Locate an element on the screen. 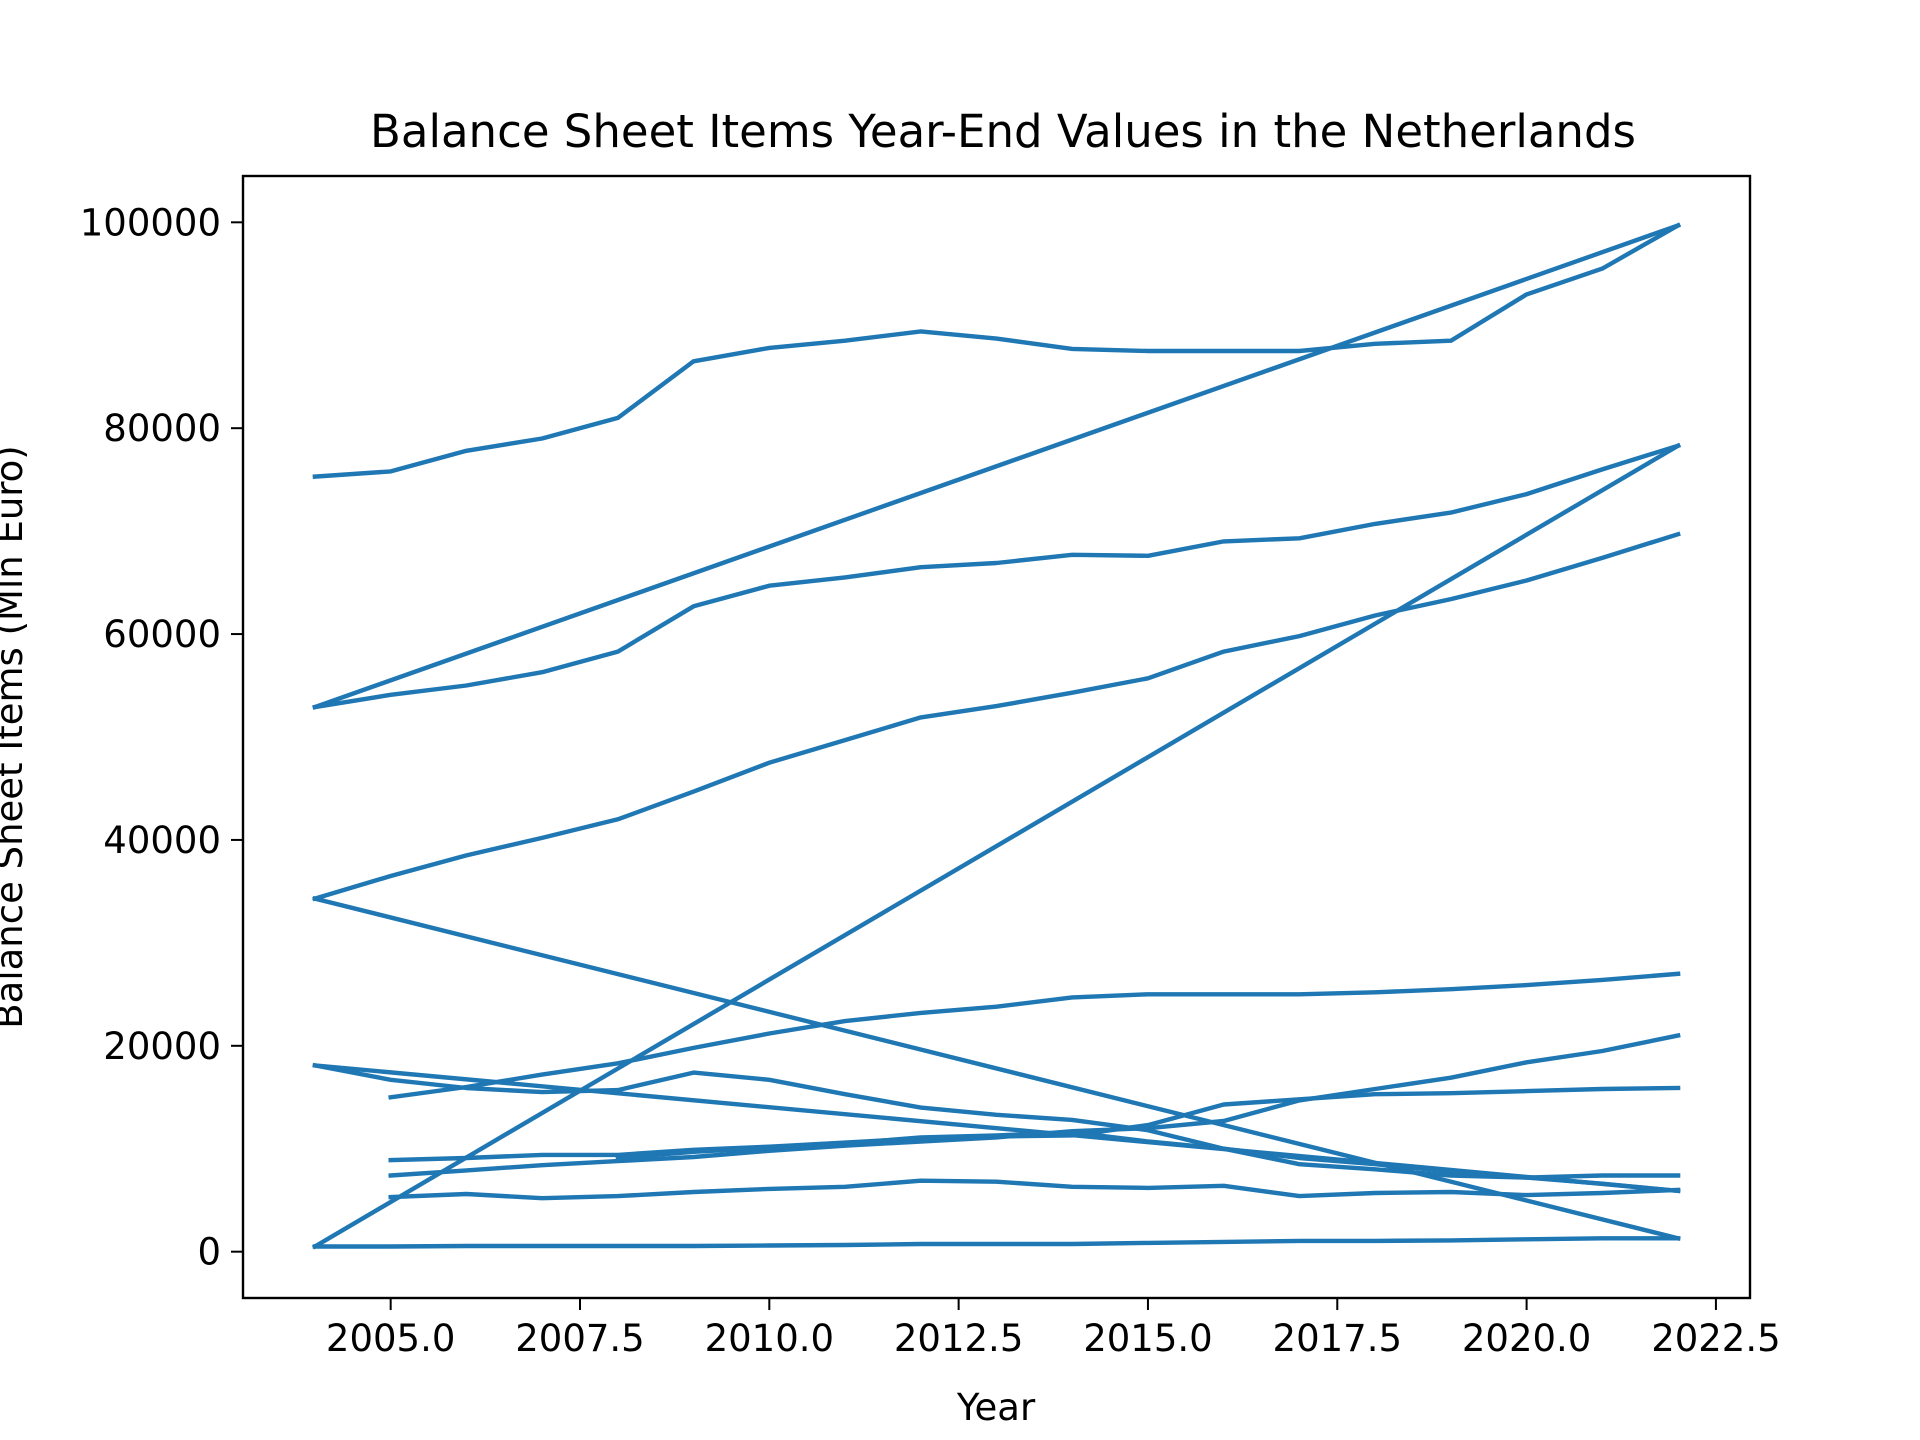  x-tick-label: 2012.5 is located at coordinates (958, 1338).